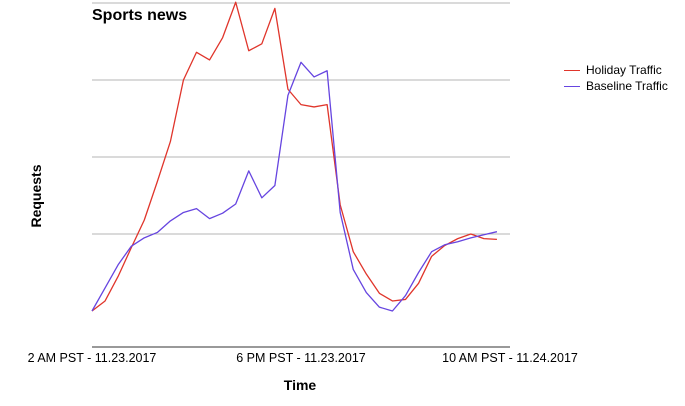 Image resolution: width=685 pixels, height=406 pixels. Describe the element at coordinates (627, 86) in the screenshot. I see `legend-label: Baseline Traffic` at that location.